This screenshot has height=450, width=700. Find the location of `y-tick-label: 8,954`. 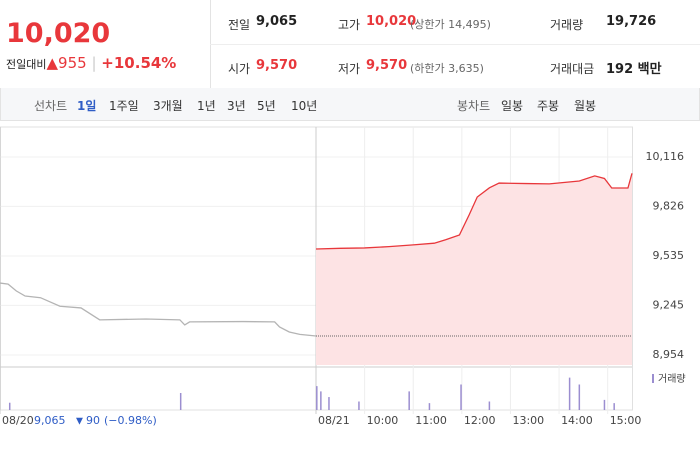

y-tick-label: 8,954 is located at coordinates (669, 354).